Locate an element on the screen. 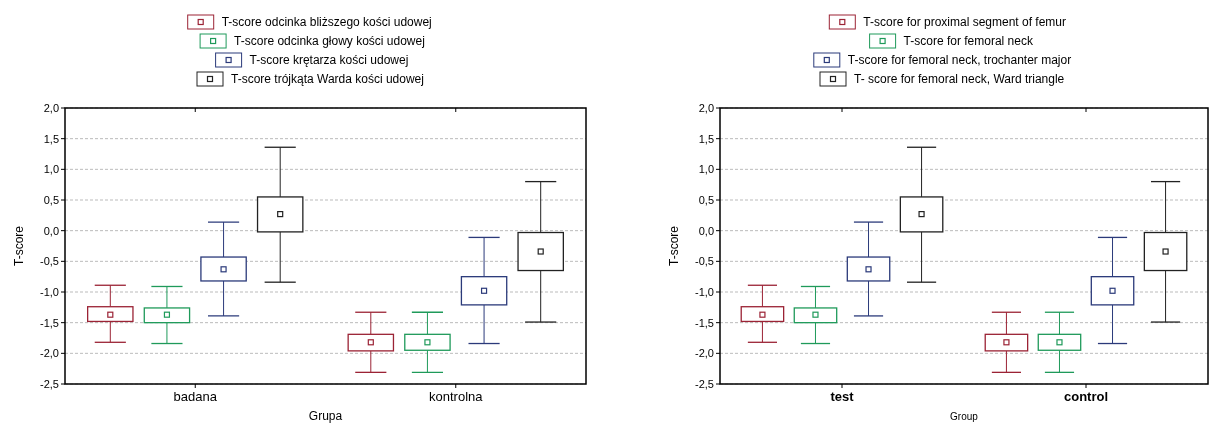  x-axis-title: Group is located at coordinates (964, 416).